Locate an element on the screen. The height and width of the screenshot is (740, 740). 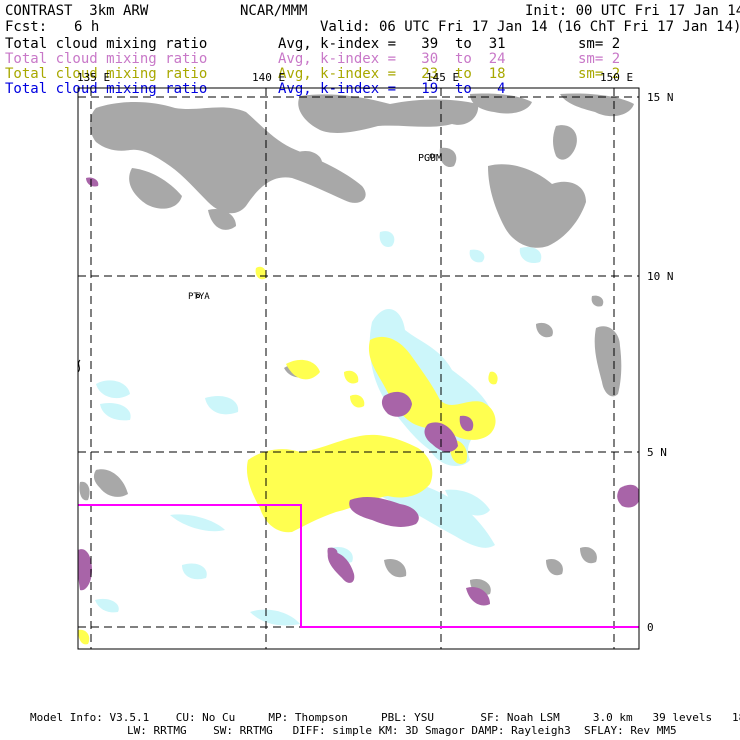
product-title: CONTRAST 3km ARW is located at coordinates (77, 11).